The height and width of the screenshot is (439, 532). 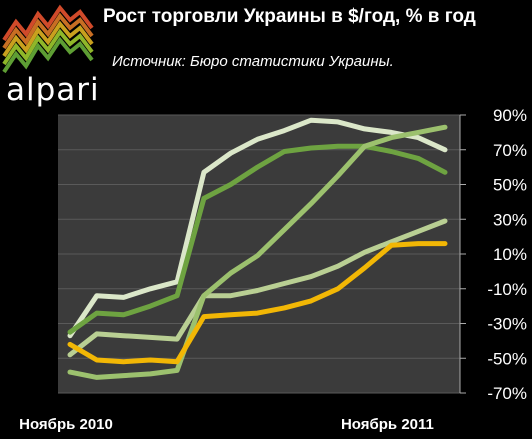 I want to click on chart-source: Источник: Бюро статистики Украины., so click(x=253, y=61).